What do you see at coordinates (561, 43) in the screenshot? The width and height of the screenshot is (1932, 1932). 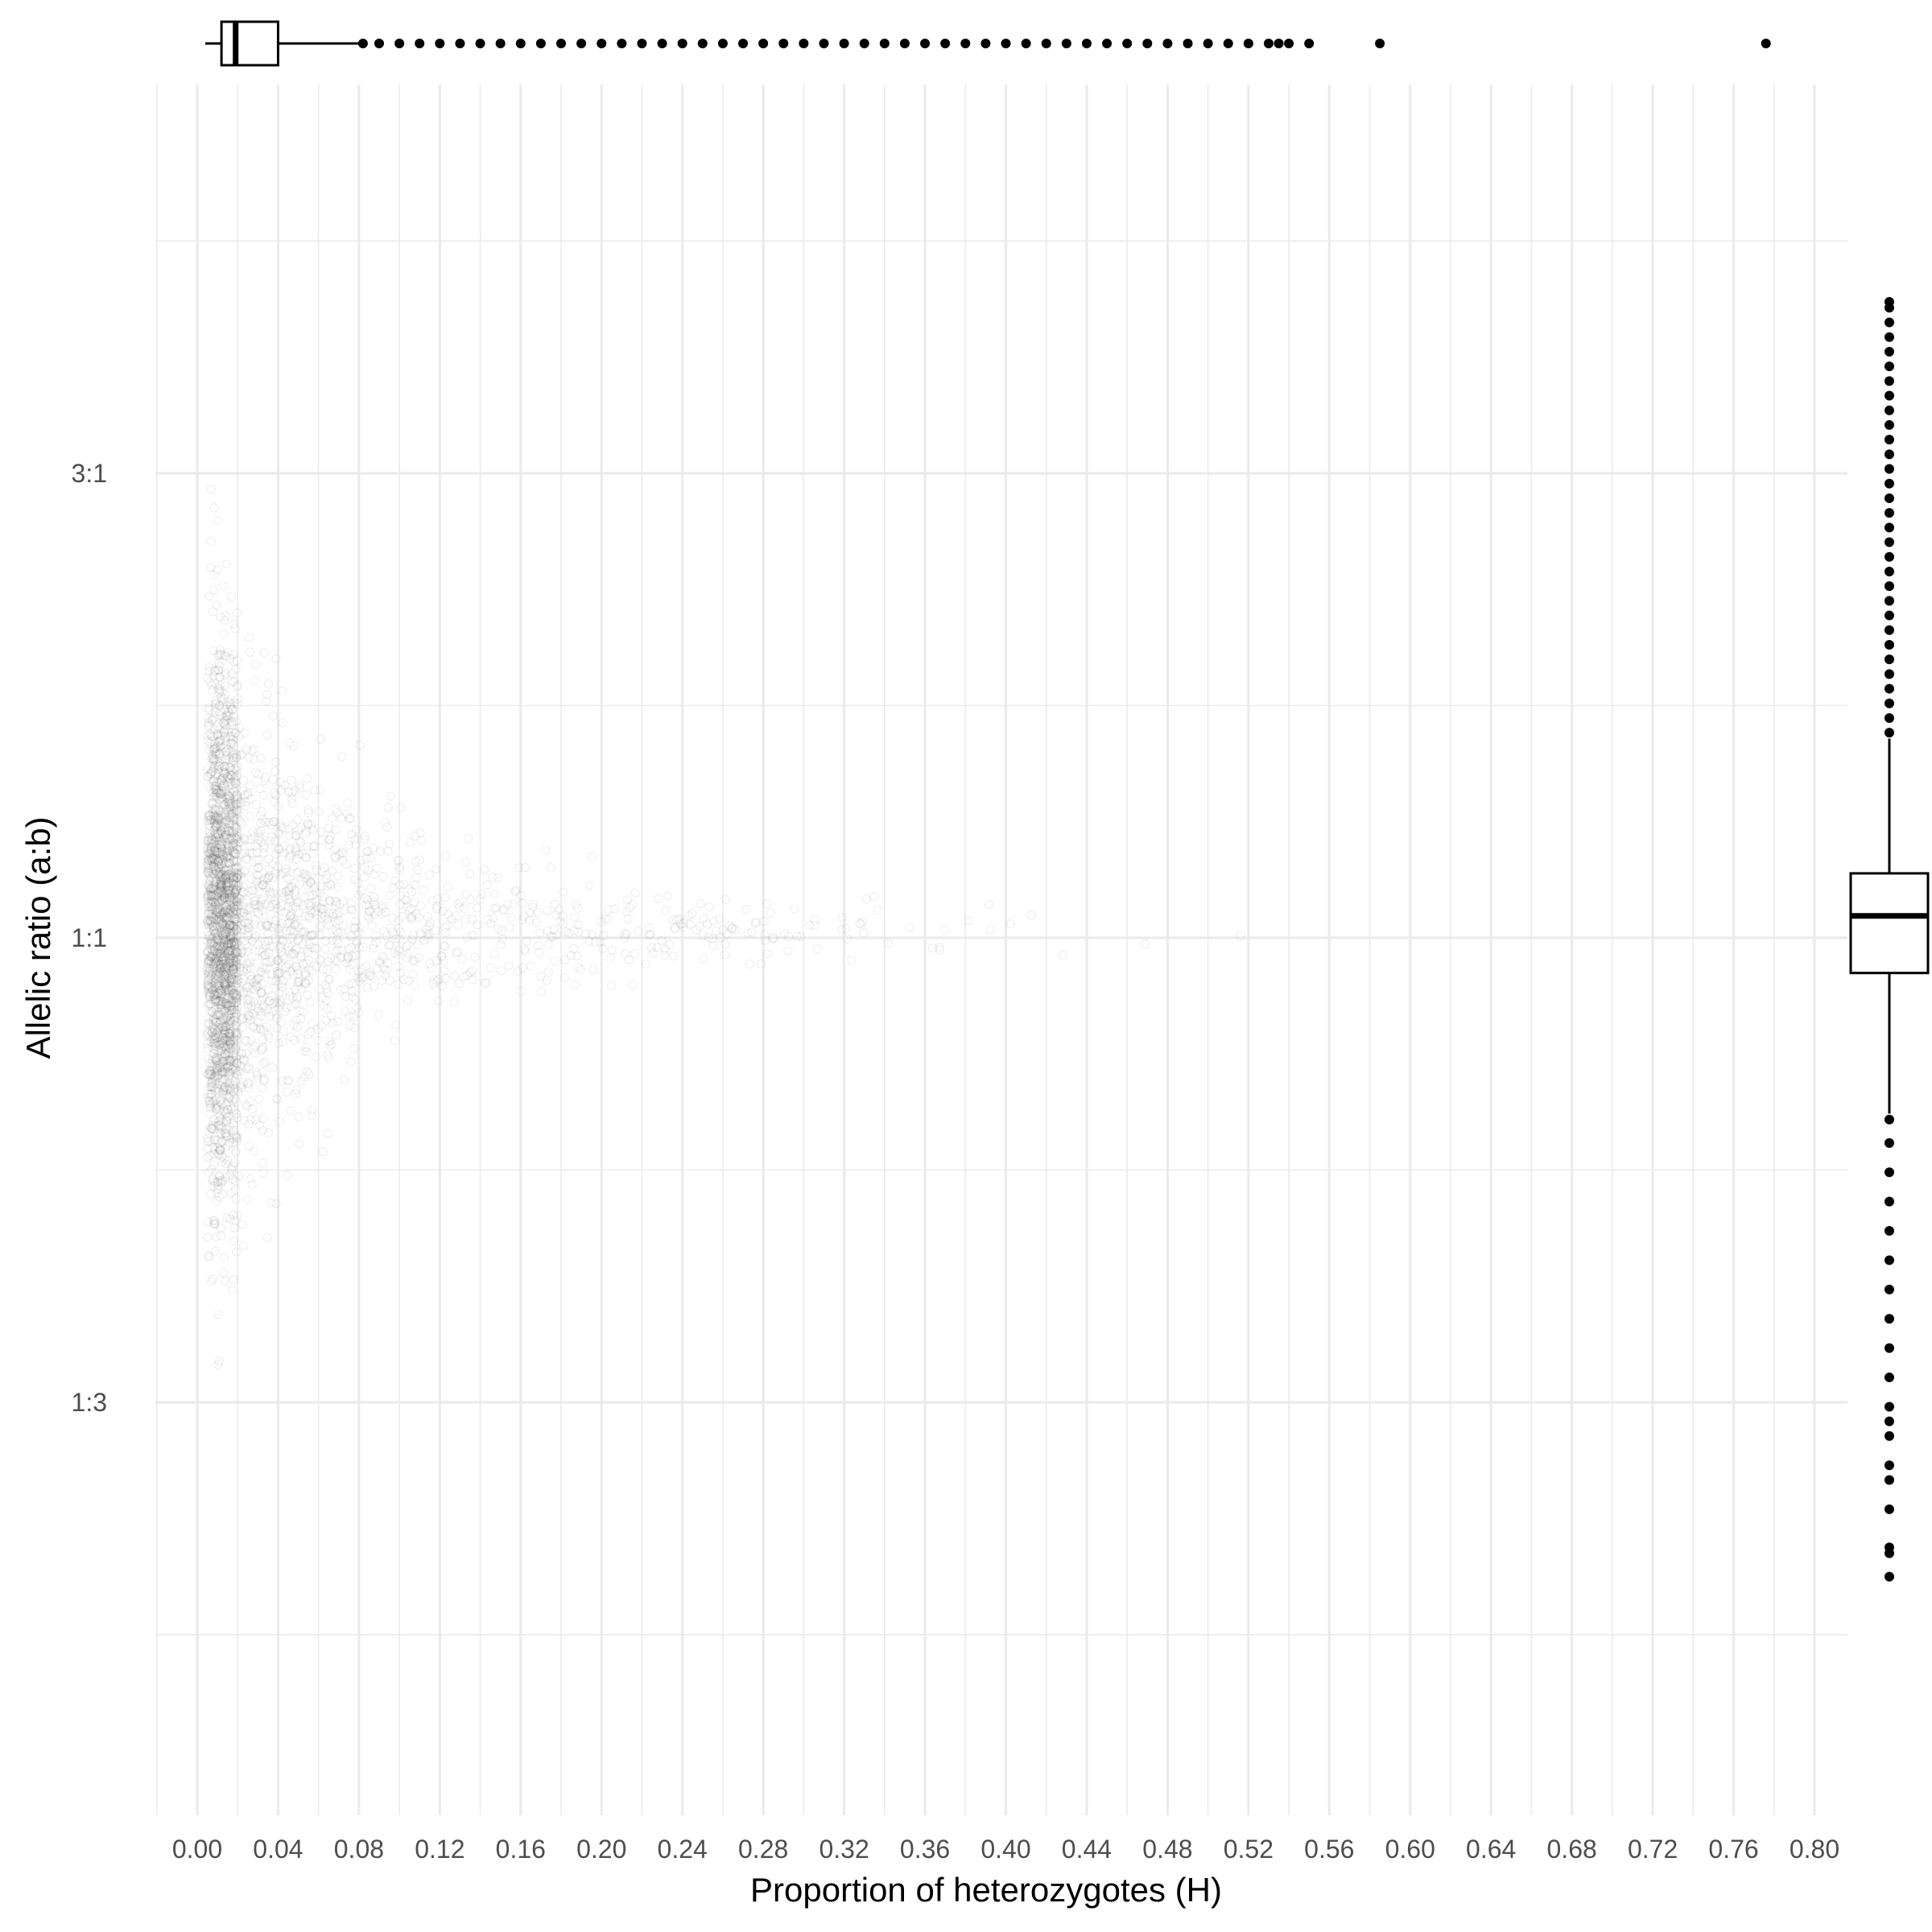 I see `x-box-outlier` at bounding box center [561, 43].